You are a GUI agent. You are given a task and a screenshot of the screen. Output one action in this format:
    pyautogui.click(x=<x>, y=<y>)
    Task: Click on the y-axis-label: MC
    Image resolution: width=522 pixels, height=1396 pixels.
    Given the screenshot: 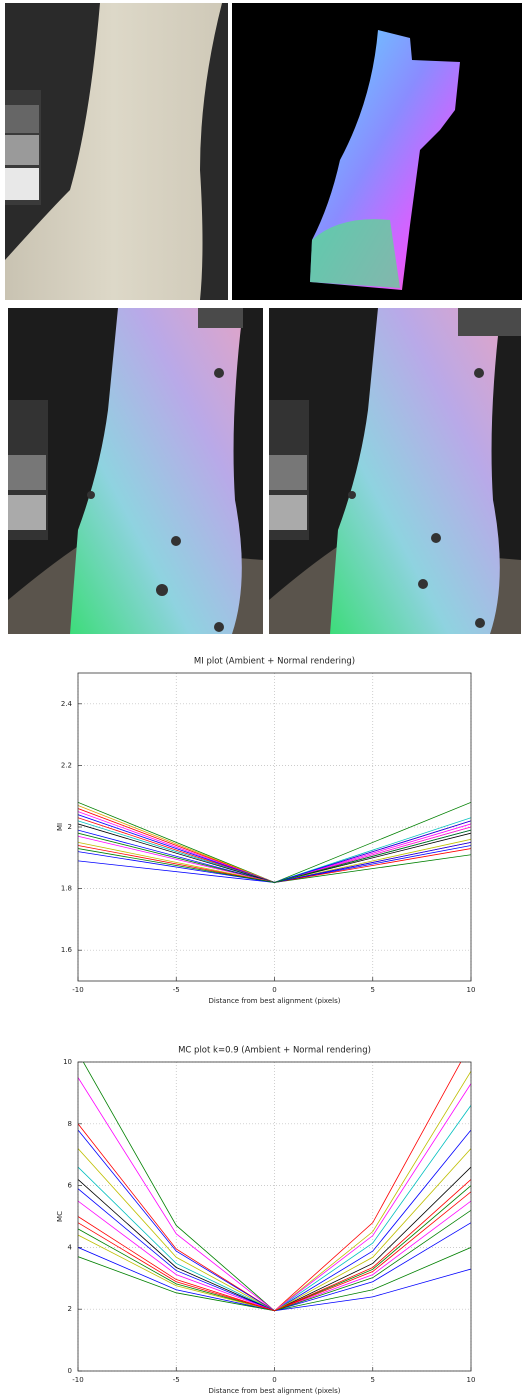 What is the action you would take?
    pyautogui.click(x=60, y=1216)
    